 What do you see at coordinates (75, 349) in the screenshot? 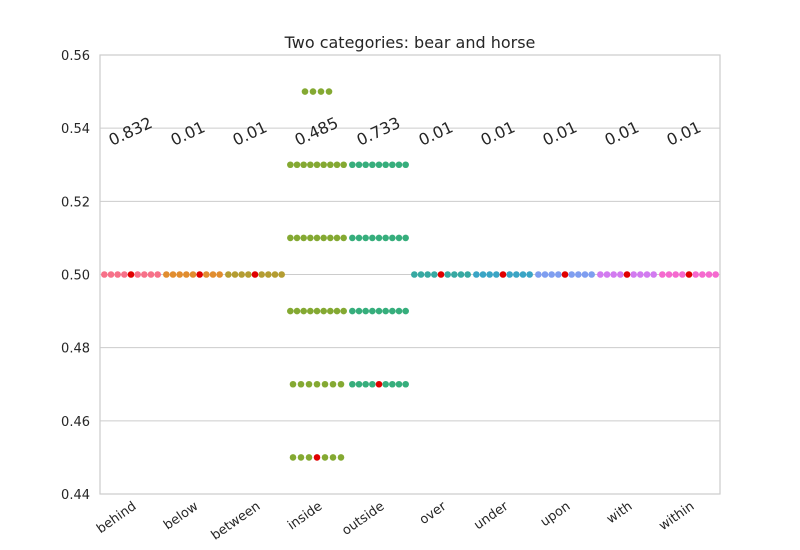
I see `y-tick-label: 0.48` at bounding box center [75, 349].